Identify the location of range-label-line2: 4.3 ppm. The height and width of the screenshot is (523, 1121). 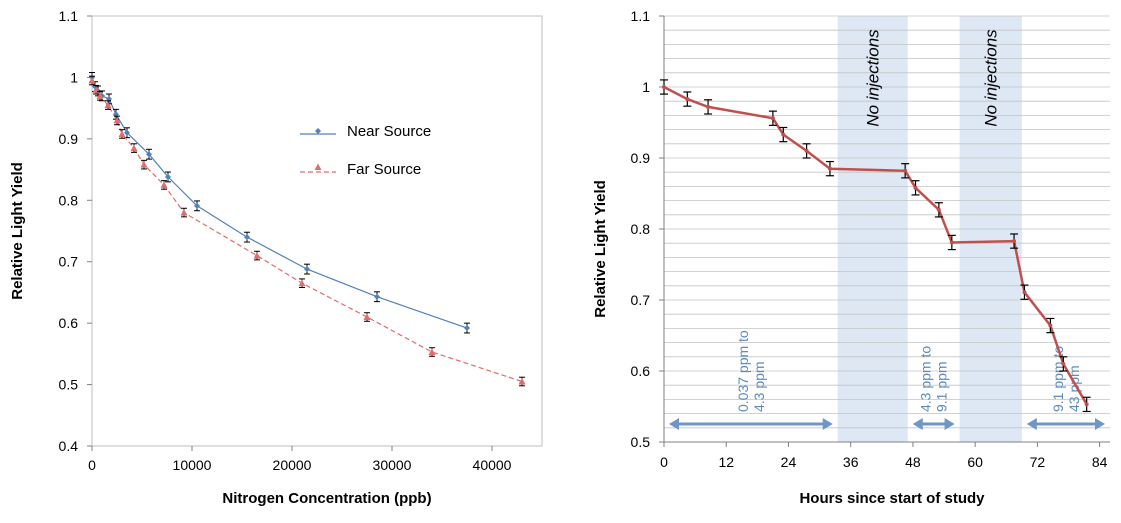
(759, 386).